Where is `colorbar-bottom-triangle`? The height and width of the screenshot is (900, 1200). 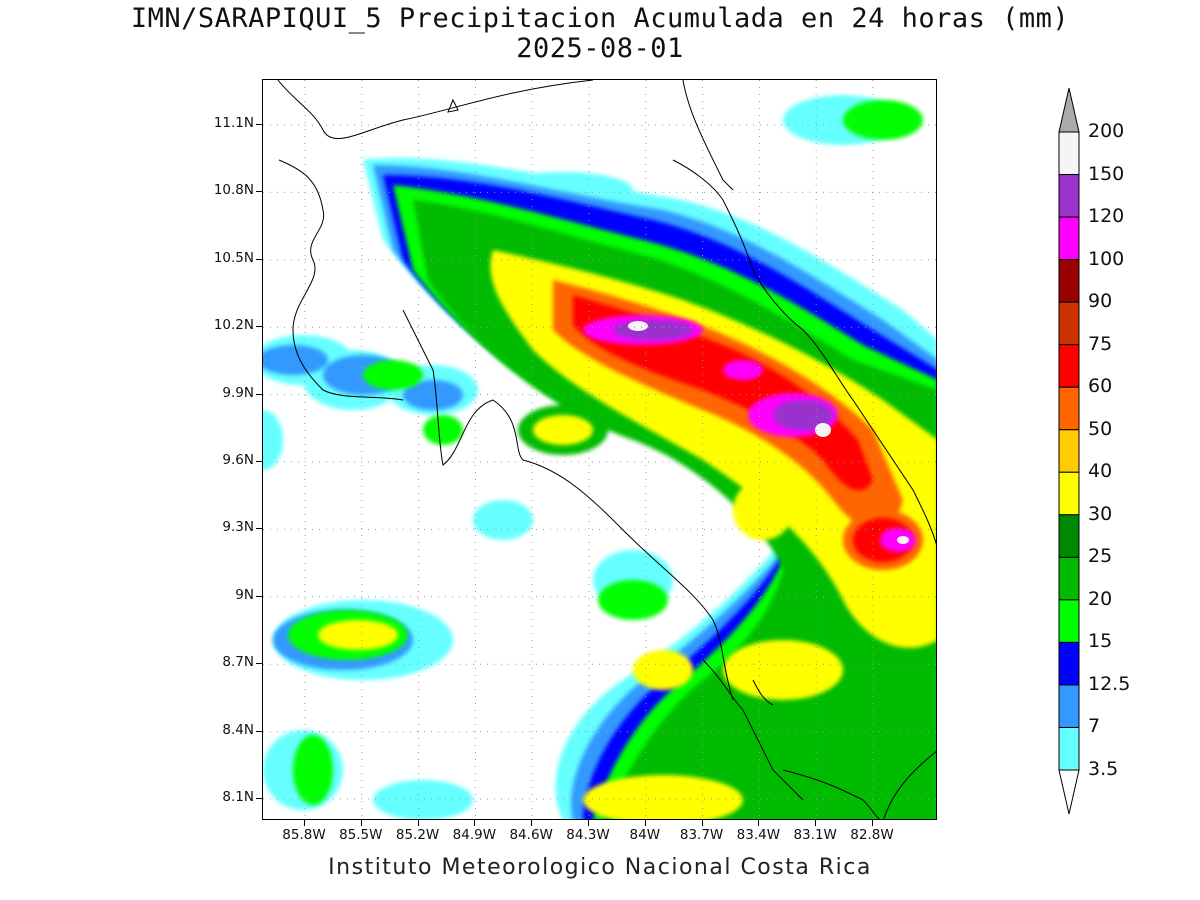 colorbar-bottom-triangle is located at coordinates (1069, 791).